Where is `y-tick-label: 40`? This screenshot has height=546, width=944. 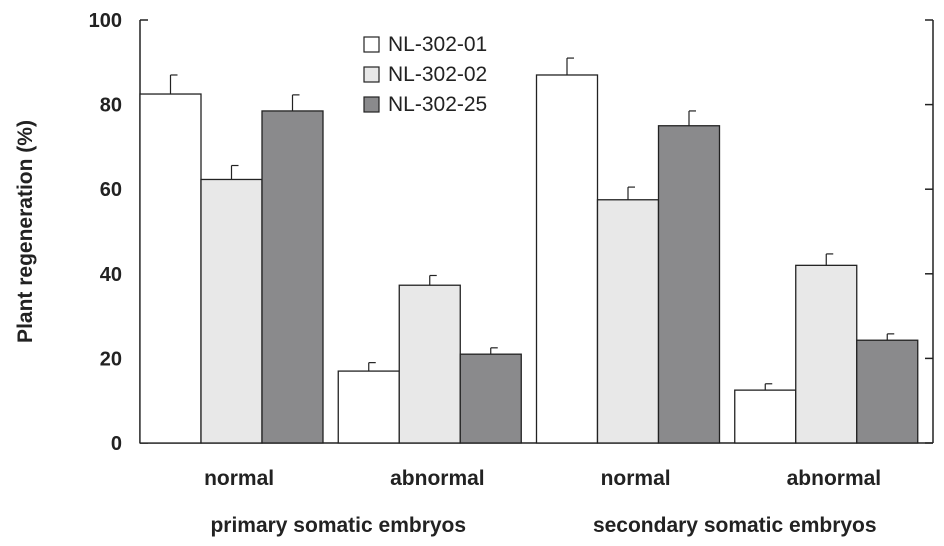
y-tick-label: 40 is located at coordinates (111, 275).